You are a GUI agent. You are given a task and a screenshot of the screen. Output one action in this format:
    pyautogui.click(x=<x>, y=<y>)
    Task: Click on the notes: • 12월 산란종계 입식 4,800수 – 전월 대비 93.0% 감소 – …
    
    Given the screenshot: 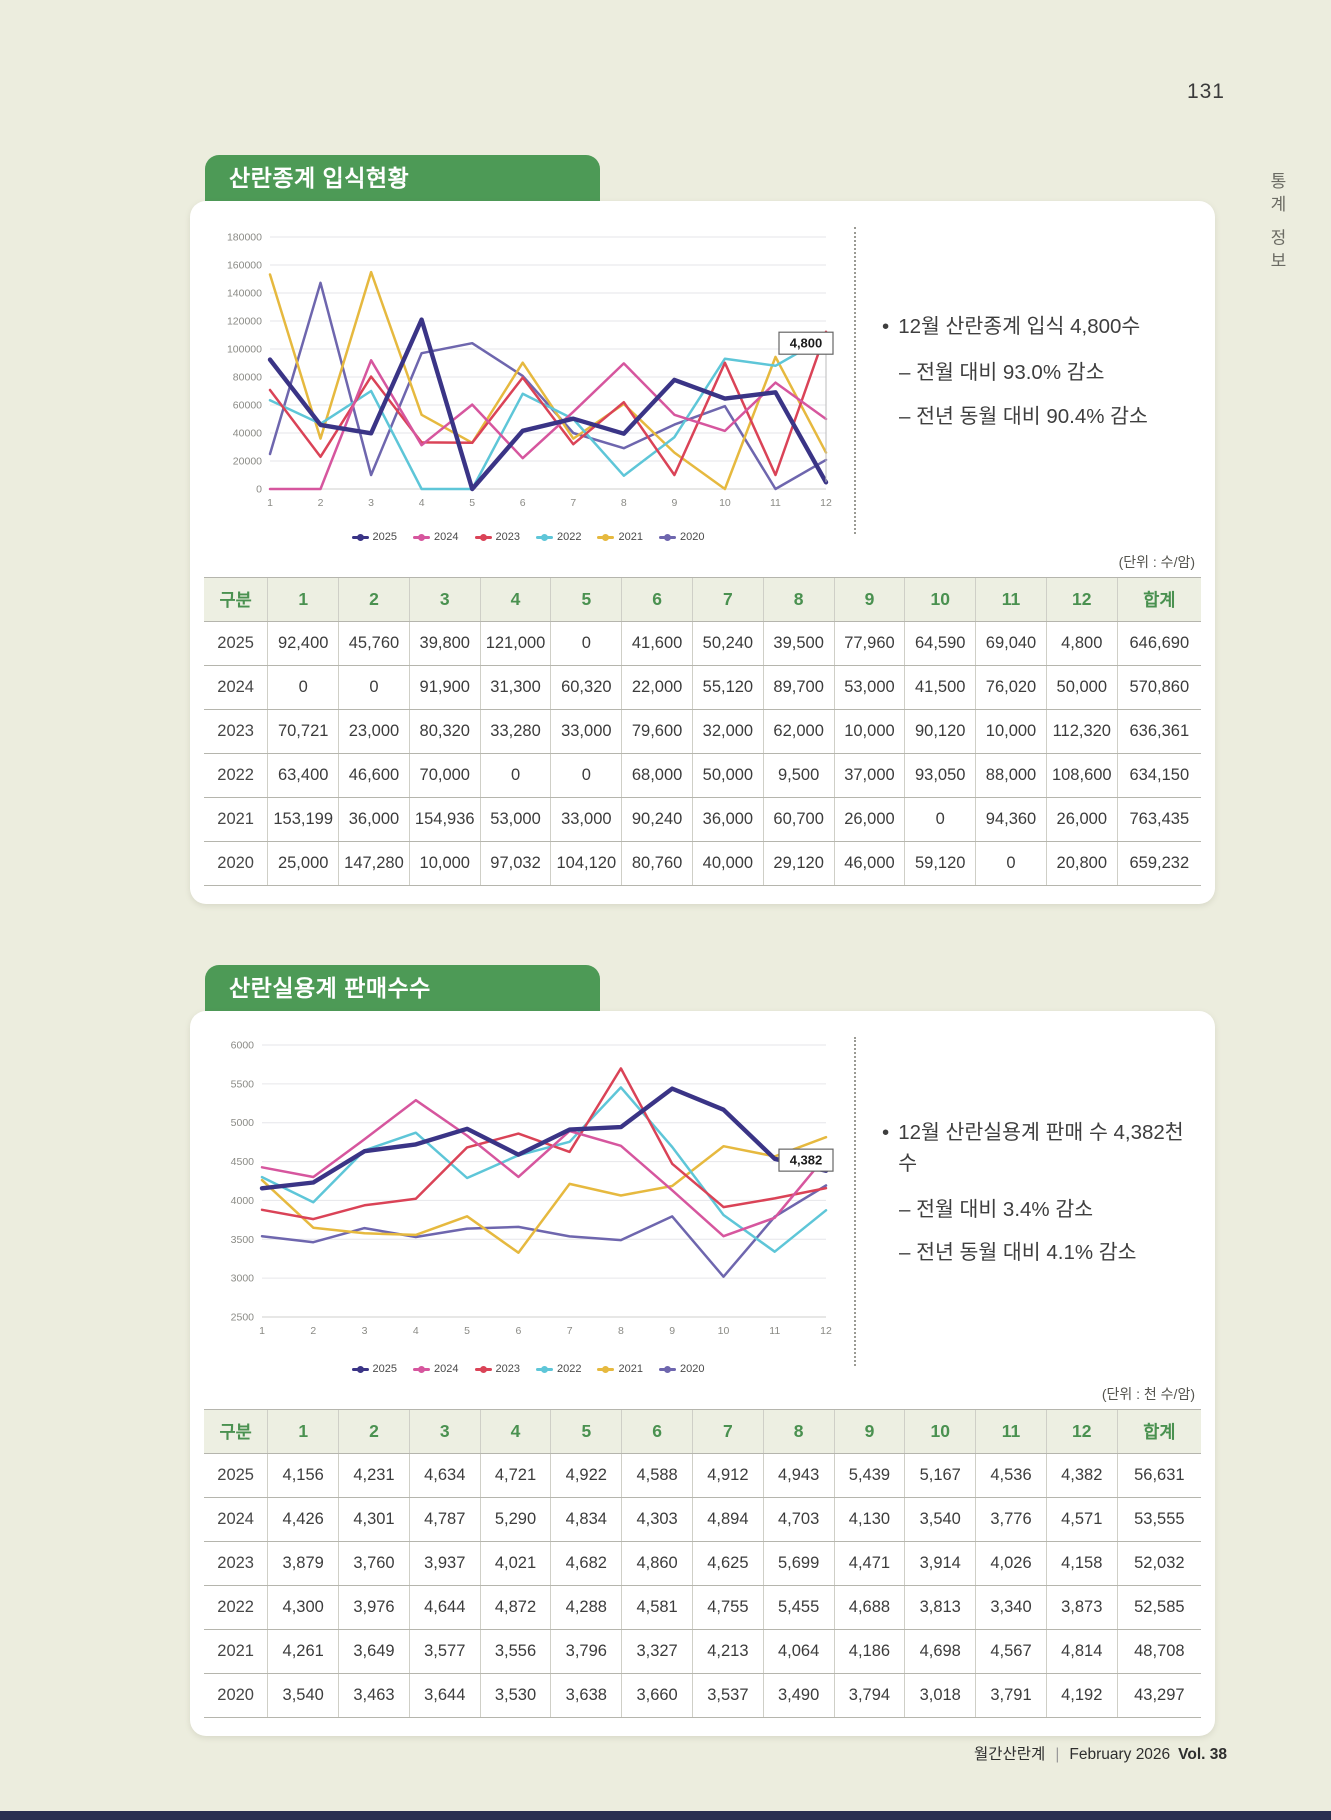 What is the action you would take?
    pyautogui.click(x=1028, y=385)
    